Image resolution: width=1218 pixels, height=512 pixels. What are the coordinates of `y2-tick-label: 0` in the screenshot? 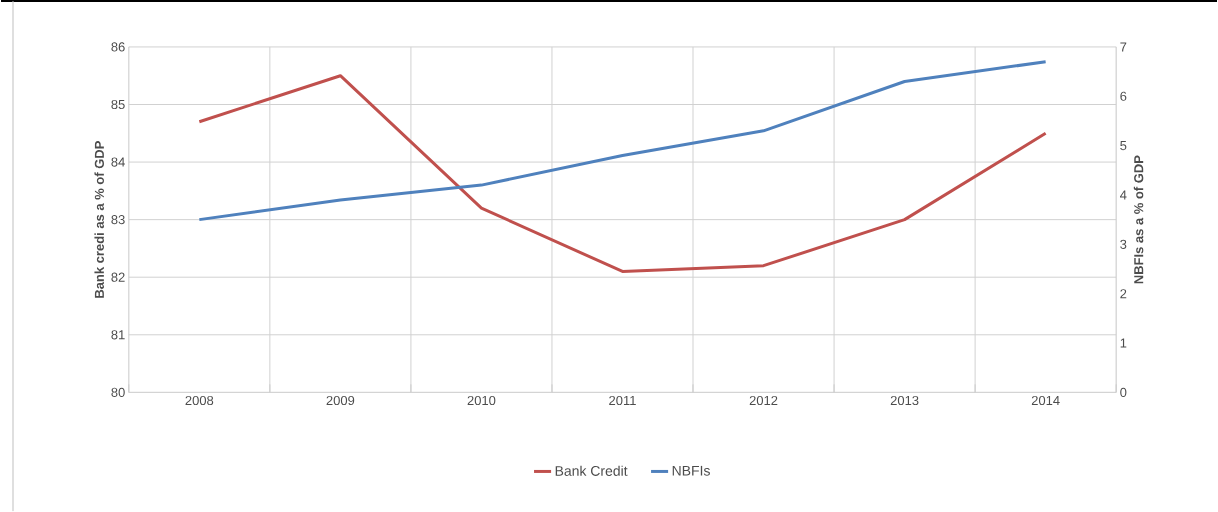 It's located at (1123, 392).